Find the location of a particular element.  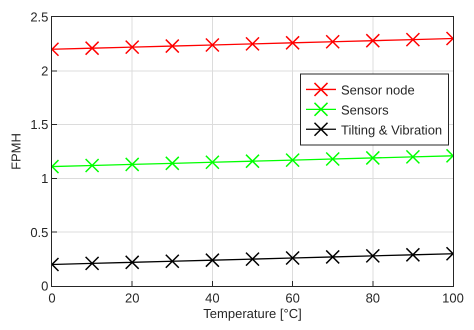

x-tick-label: 80 is located at coordinates (373, 298).